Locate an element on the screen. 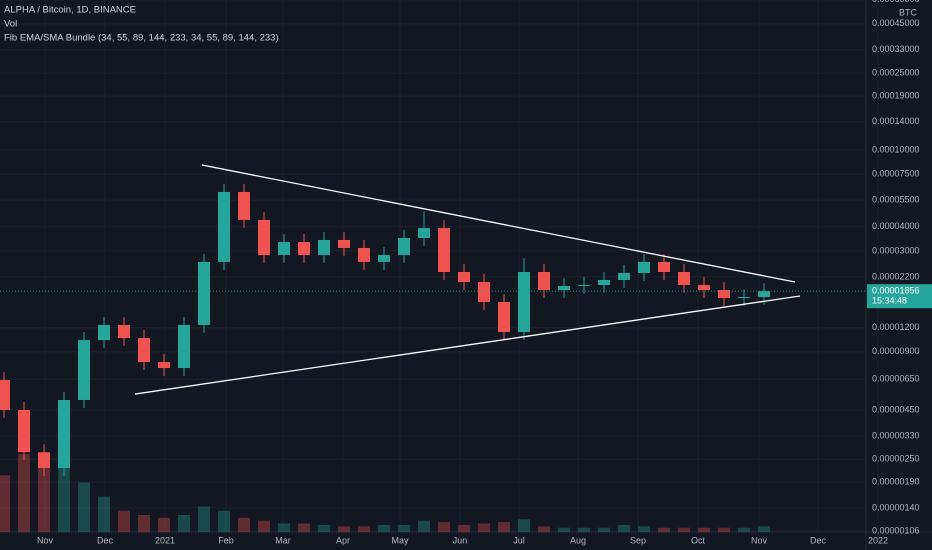 This screenshot has width=932, height=550. x-tick-label: Jun is located at coordinates (460, 540).